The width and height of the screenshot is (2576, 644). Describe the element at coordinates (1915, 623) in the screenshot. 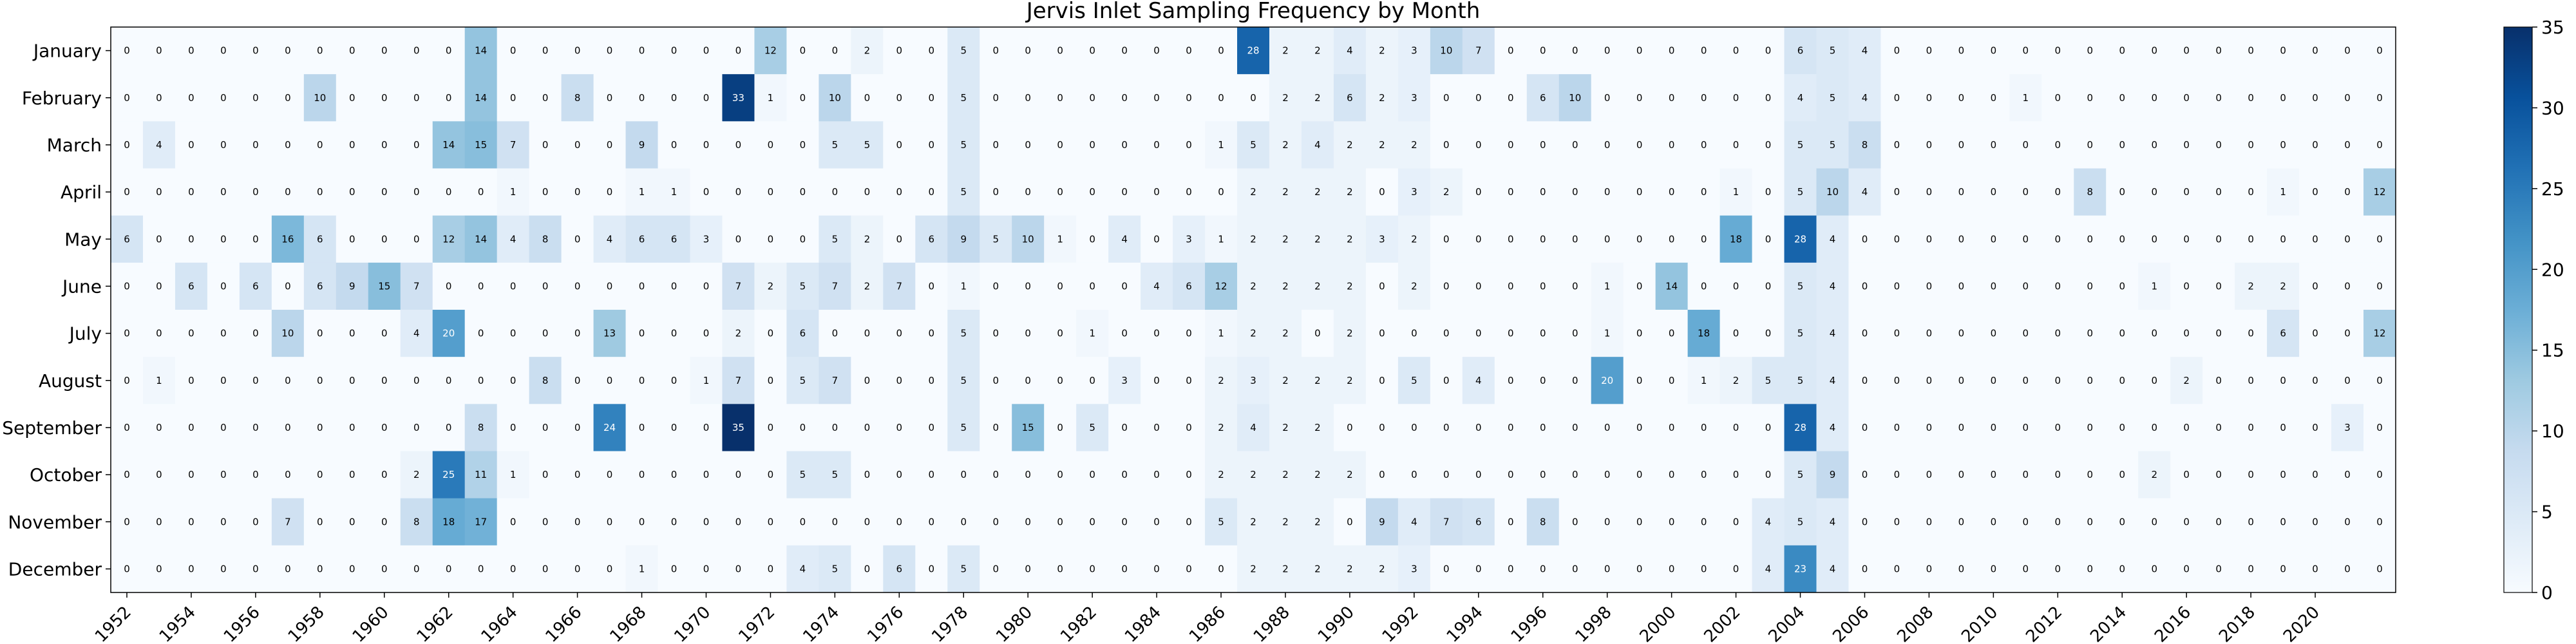

I see `x-tick-label: 2008` at that location.